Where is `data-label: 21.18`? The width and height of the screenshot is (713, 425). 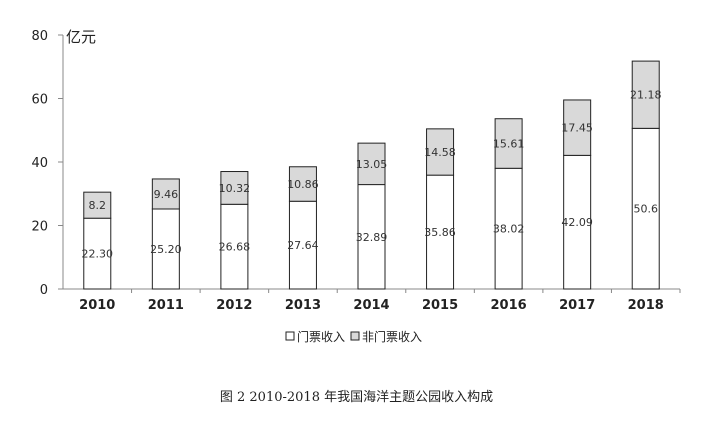
data-label: 21.18 is located at coordinates (646, 95).